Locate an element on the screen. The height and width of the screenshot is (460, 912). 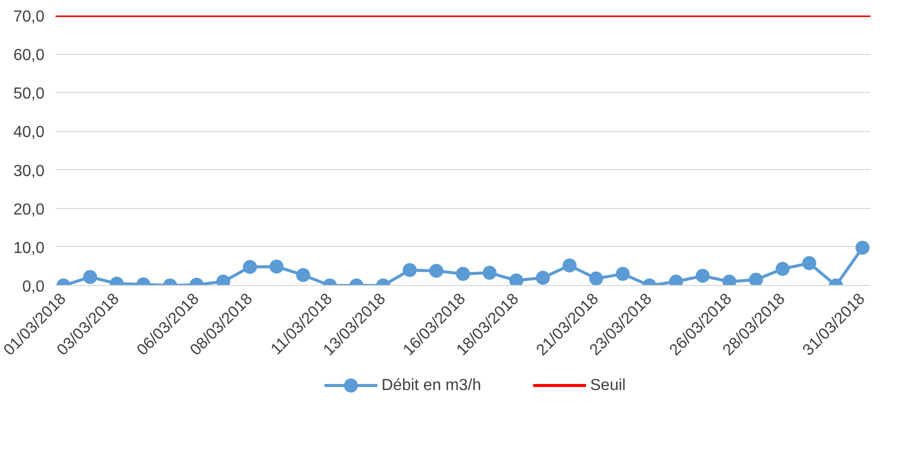
y-tick-label: 0,0 is located at coordinates (33, 287).